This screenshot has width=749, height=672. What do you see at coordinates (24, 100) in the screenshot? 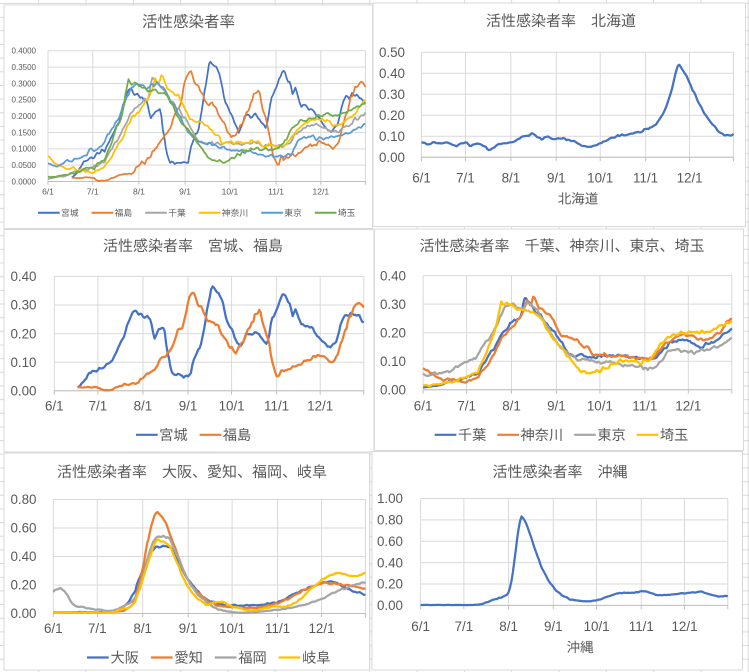
I see `svg-text: 0.2500` at bounding box center [24, 100].